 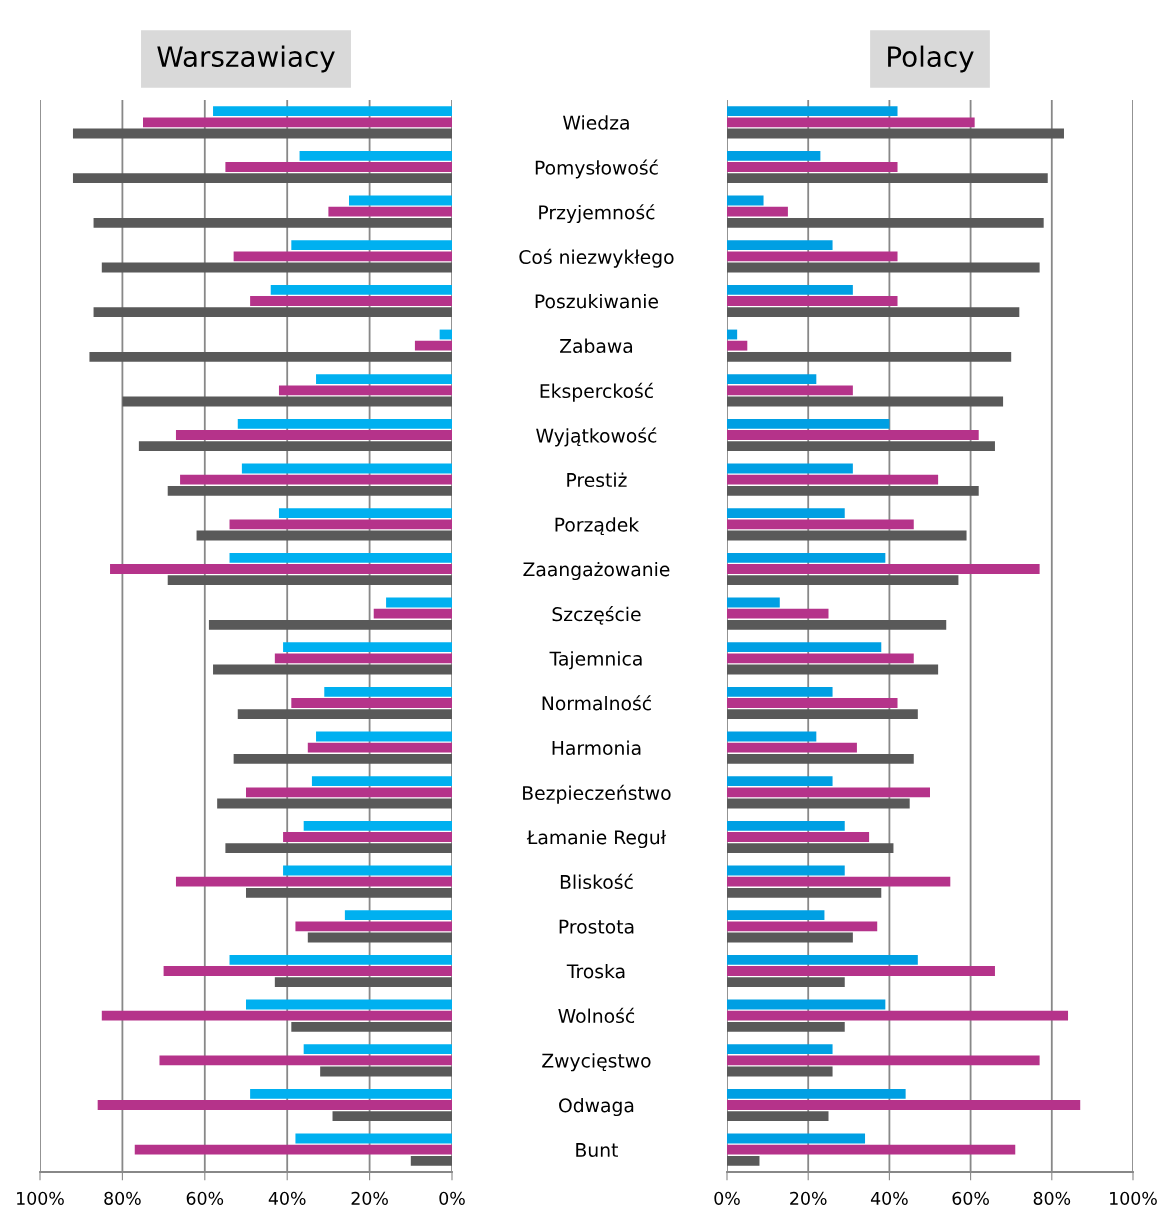 What do you see at coordinates (727, 1198) in the screenshot?
I see `x-tick-label: 0%` at bounding box center [727, 1198].